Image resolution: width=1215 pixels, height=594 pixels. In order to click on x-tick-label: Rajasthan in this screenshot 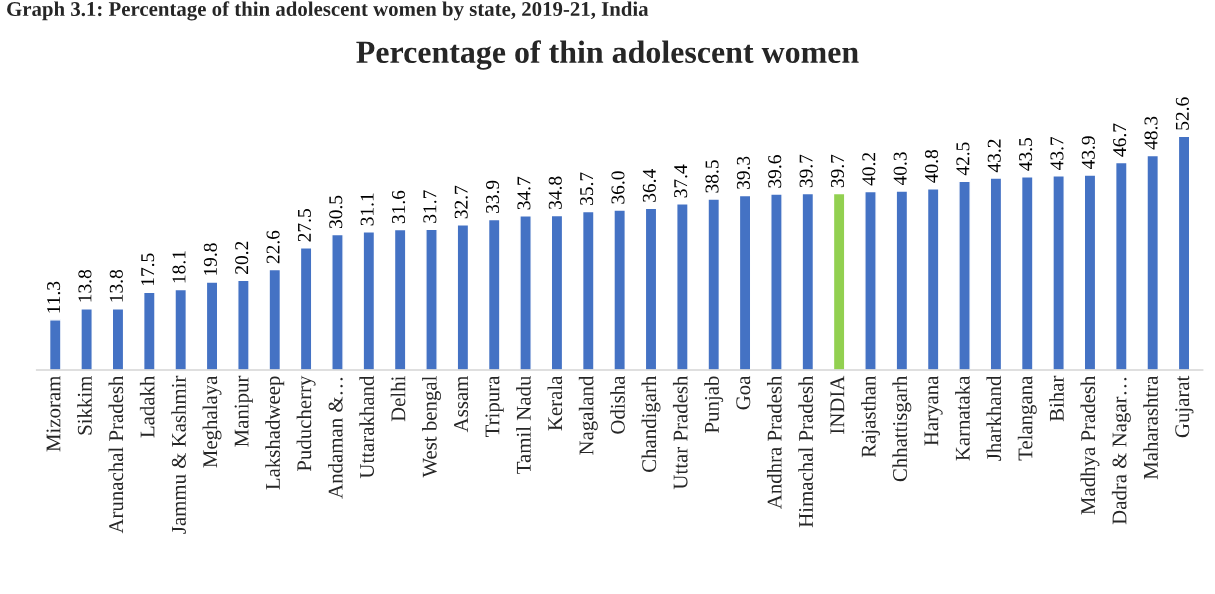, I will do `click(870, 416)`.